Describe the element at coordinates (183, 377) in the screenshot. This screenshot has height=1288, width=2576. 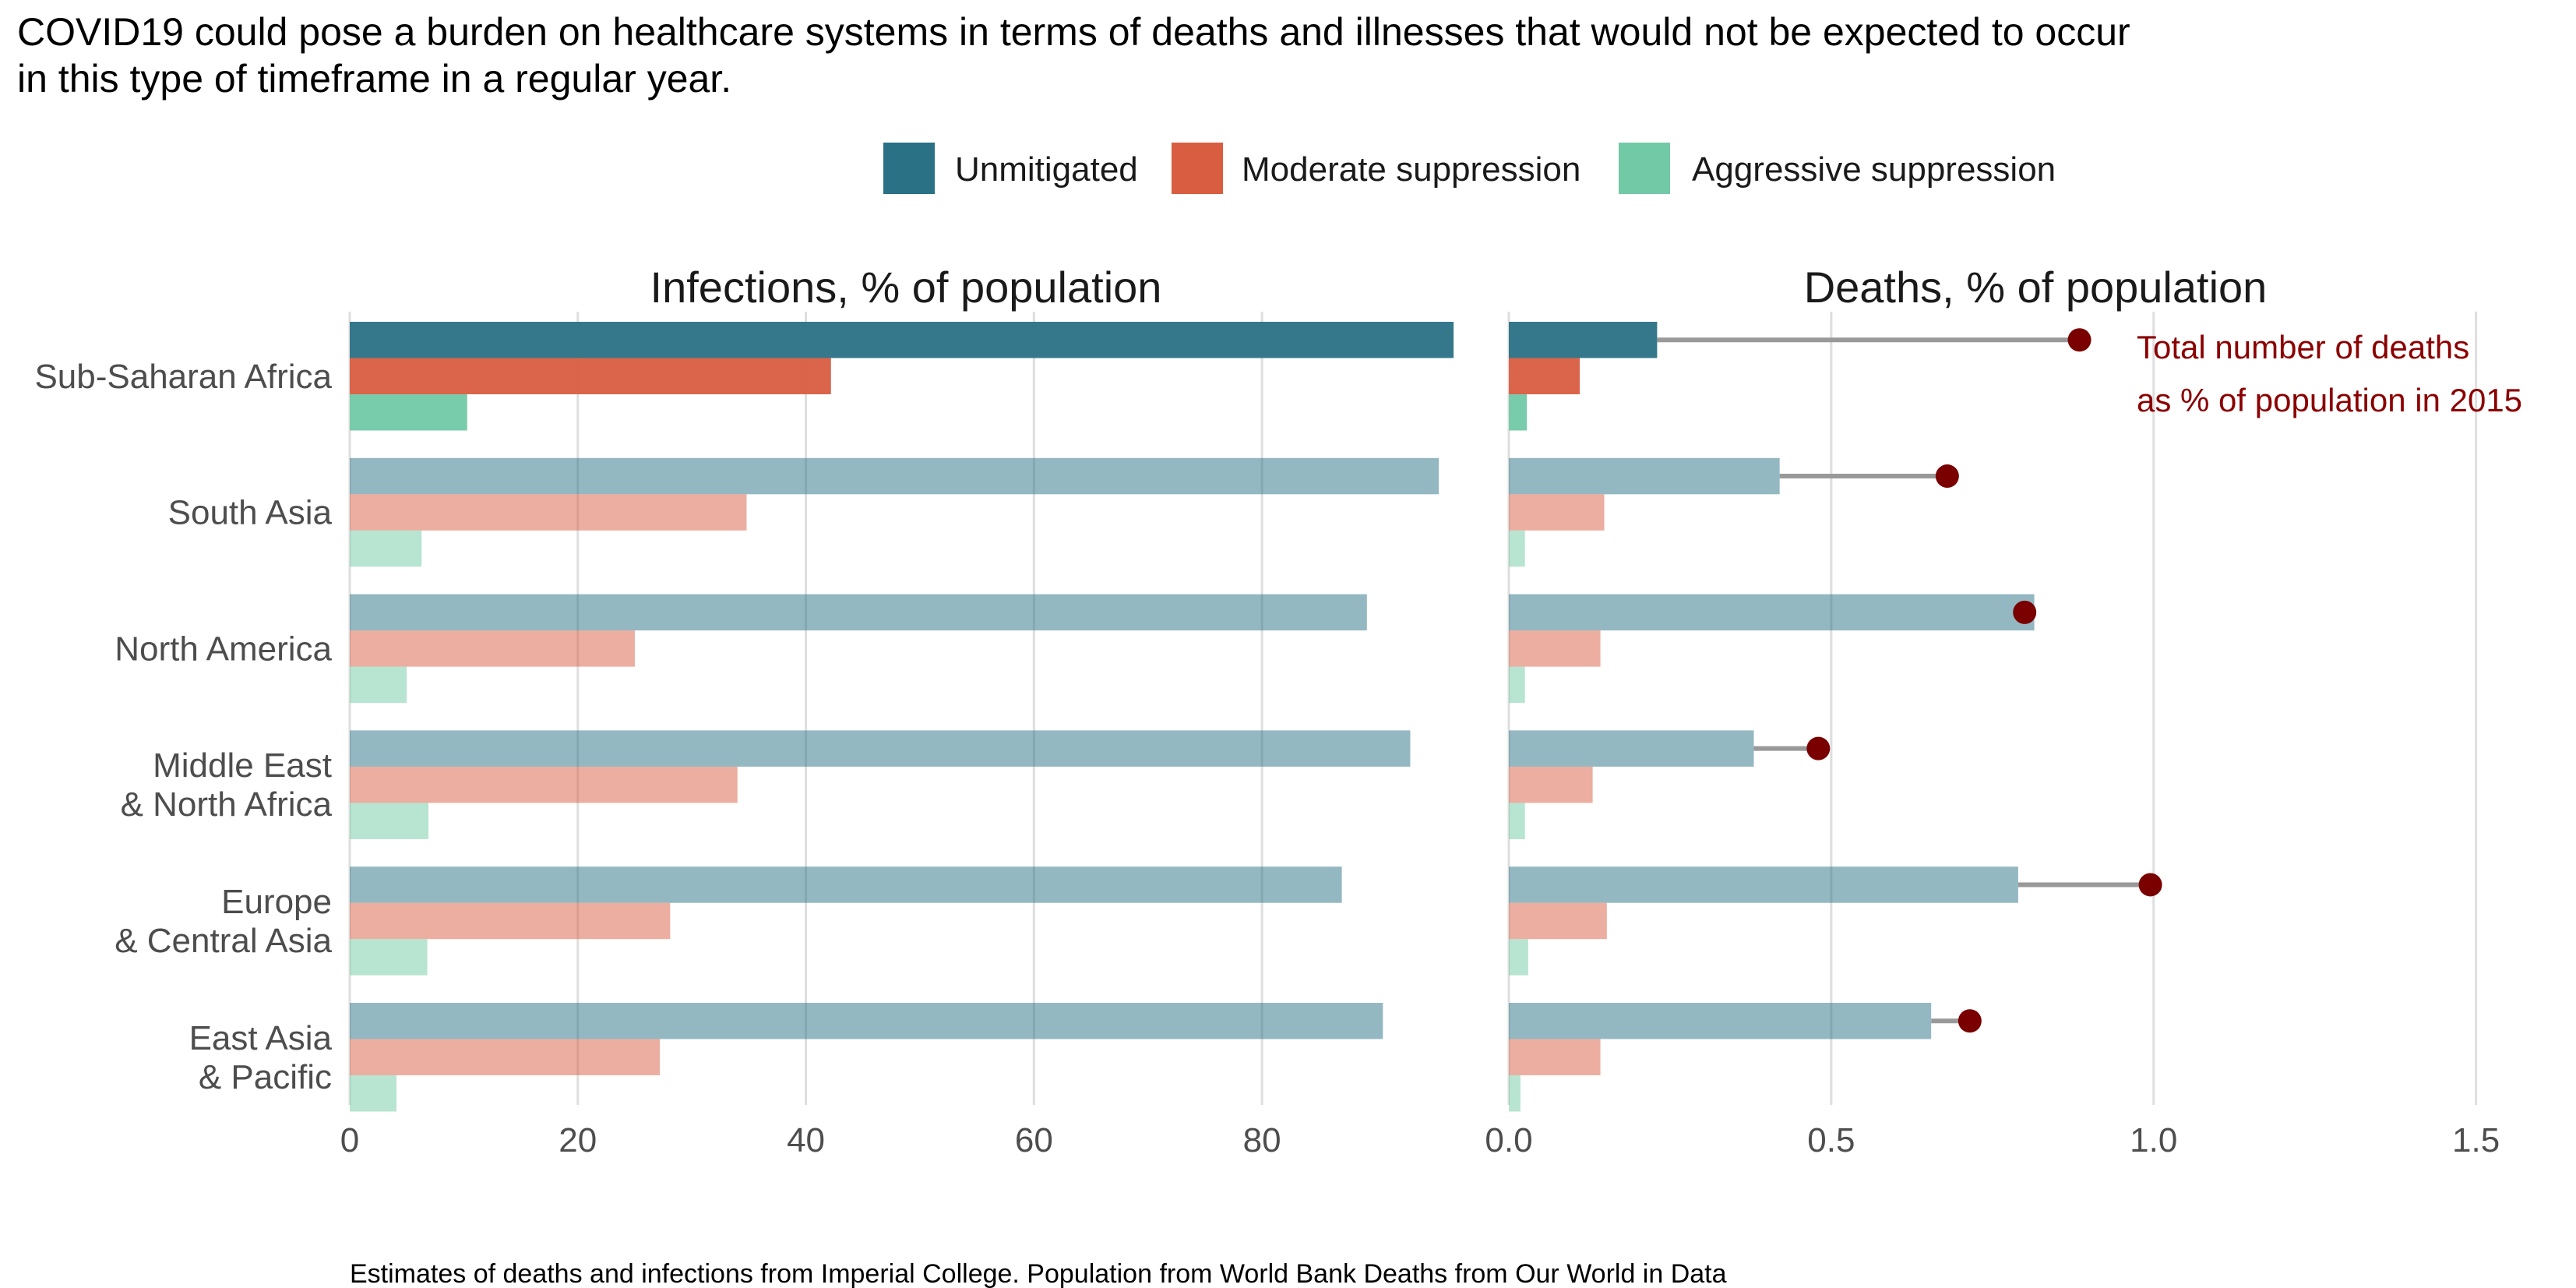
I see `category-label-sub-saharan-africa: Sub-Saharan Africa` at that location.